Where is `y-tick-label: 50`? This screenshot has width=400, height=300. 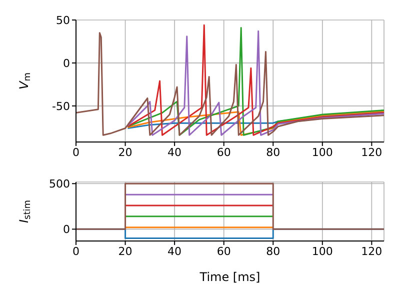 y-tick-label: 50 is located at coordinates (63, 20).